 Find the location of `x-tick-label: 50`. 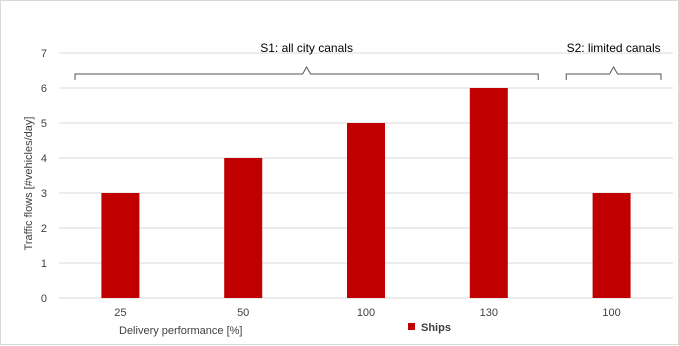

x-tick-label: 50 is located at coordinates (243, 313).